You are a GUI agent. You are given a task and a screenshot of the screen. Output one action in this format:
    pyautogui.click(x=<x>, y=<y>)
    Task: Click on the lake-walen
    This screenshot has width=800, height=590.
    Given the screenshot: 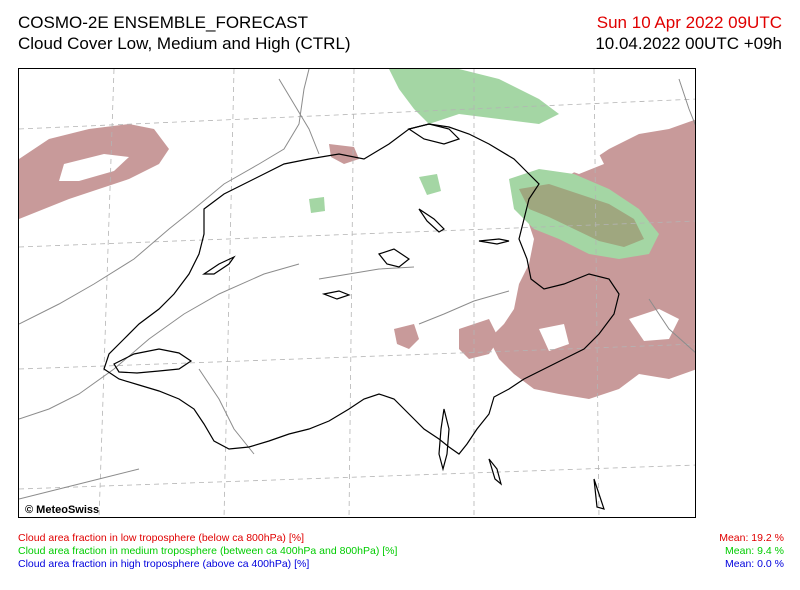 What is the action you would take?
    pyautogui.click(x=494, y=241)
    